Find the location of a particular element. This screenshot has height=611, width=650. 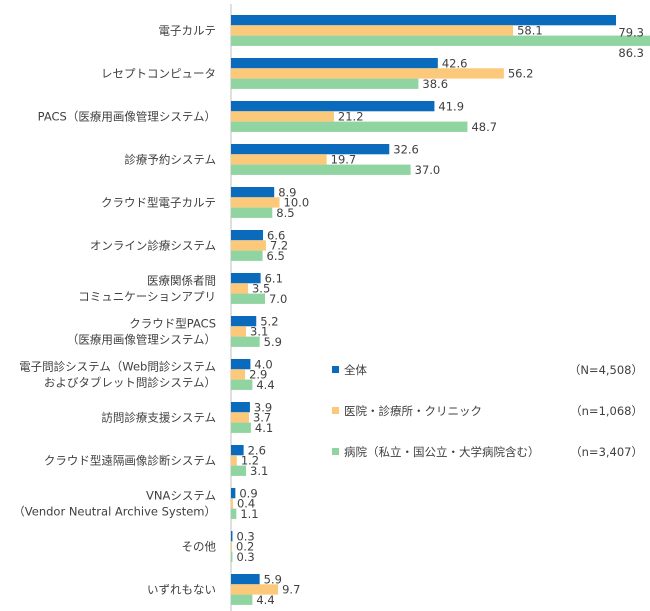

legend-n-label: （n=3,407） is located at coordinates (606, 452).